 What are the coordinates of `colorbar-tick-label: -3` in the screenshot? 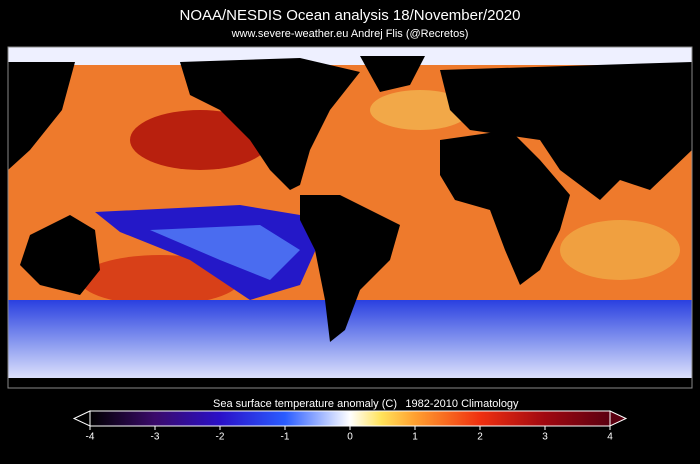 It's located at (155, 437).